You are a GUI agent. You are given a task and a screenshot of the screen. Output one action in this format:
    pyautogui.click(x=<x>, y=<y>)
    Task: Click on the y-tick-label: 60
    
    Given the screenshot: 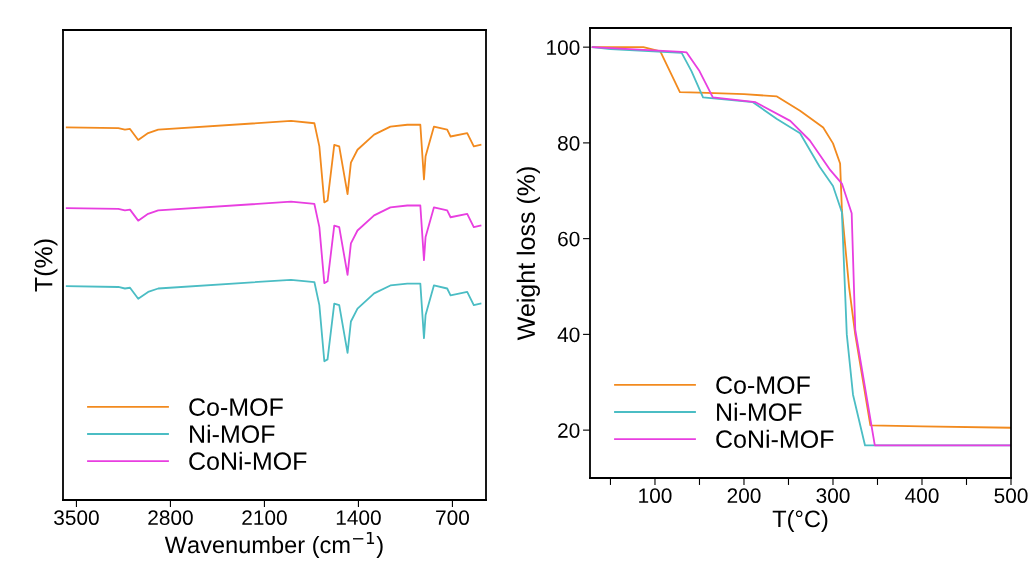 What is the action you would take?
    pyautogui.click(x=569, y=239)
    